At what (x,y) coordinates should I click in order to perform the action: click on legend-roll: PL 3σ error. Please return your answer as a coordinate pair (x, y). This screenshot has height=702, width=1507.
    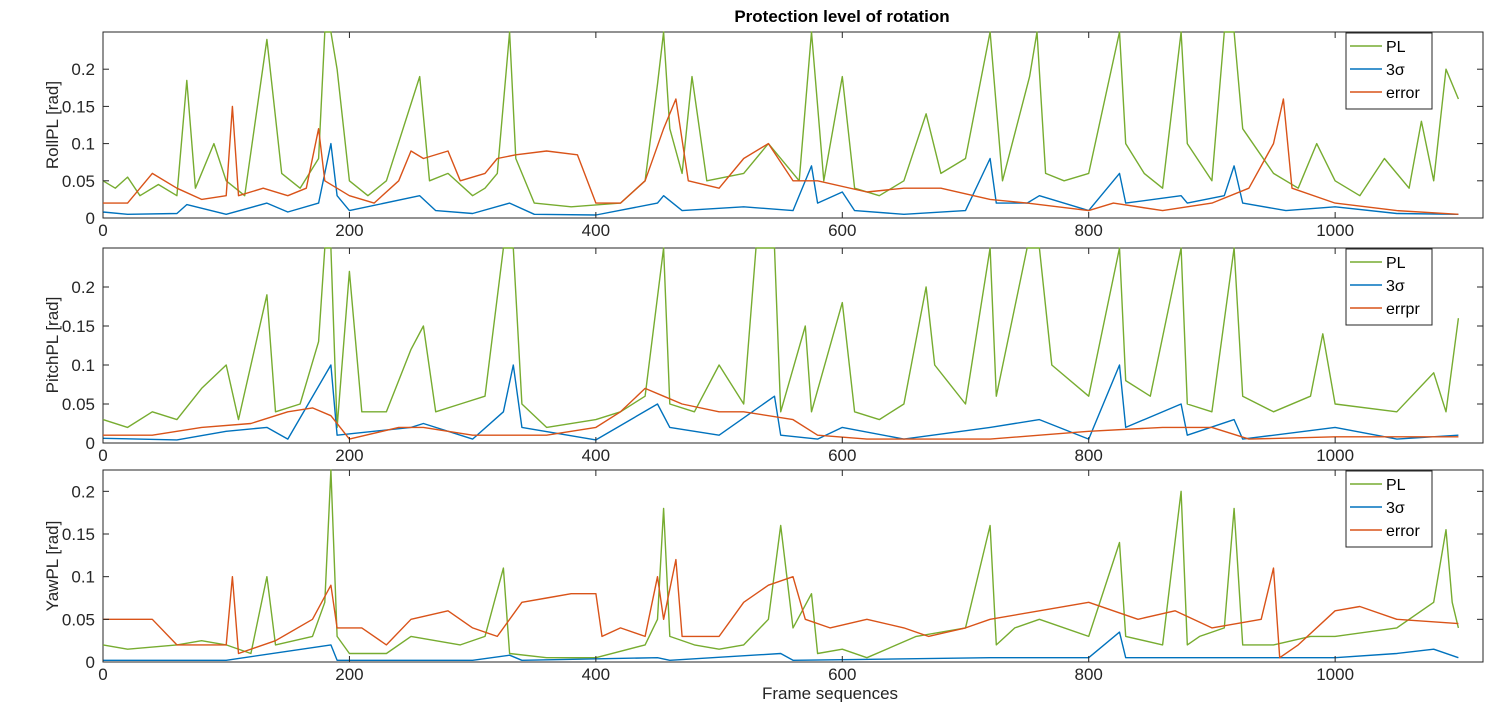
    Looking at the image, I should click on (1389, 71).